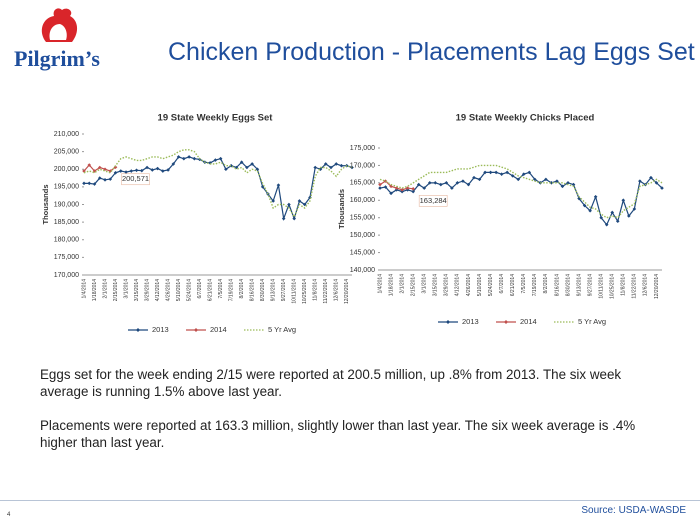 The width and height of the screenshot is (700, 525). Describe the element at coordinates (513, 285) in the screenshot. I see `x-tick-label: 6/21/2014` at that location.